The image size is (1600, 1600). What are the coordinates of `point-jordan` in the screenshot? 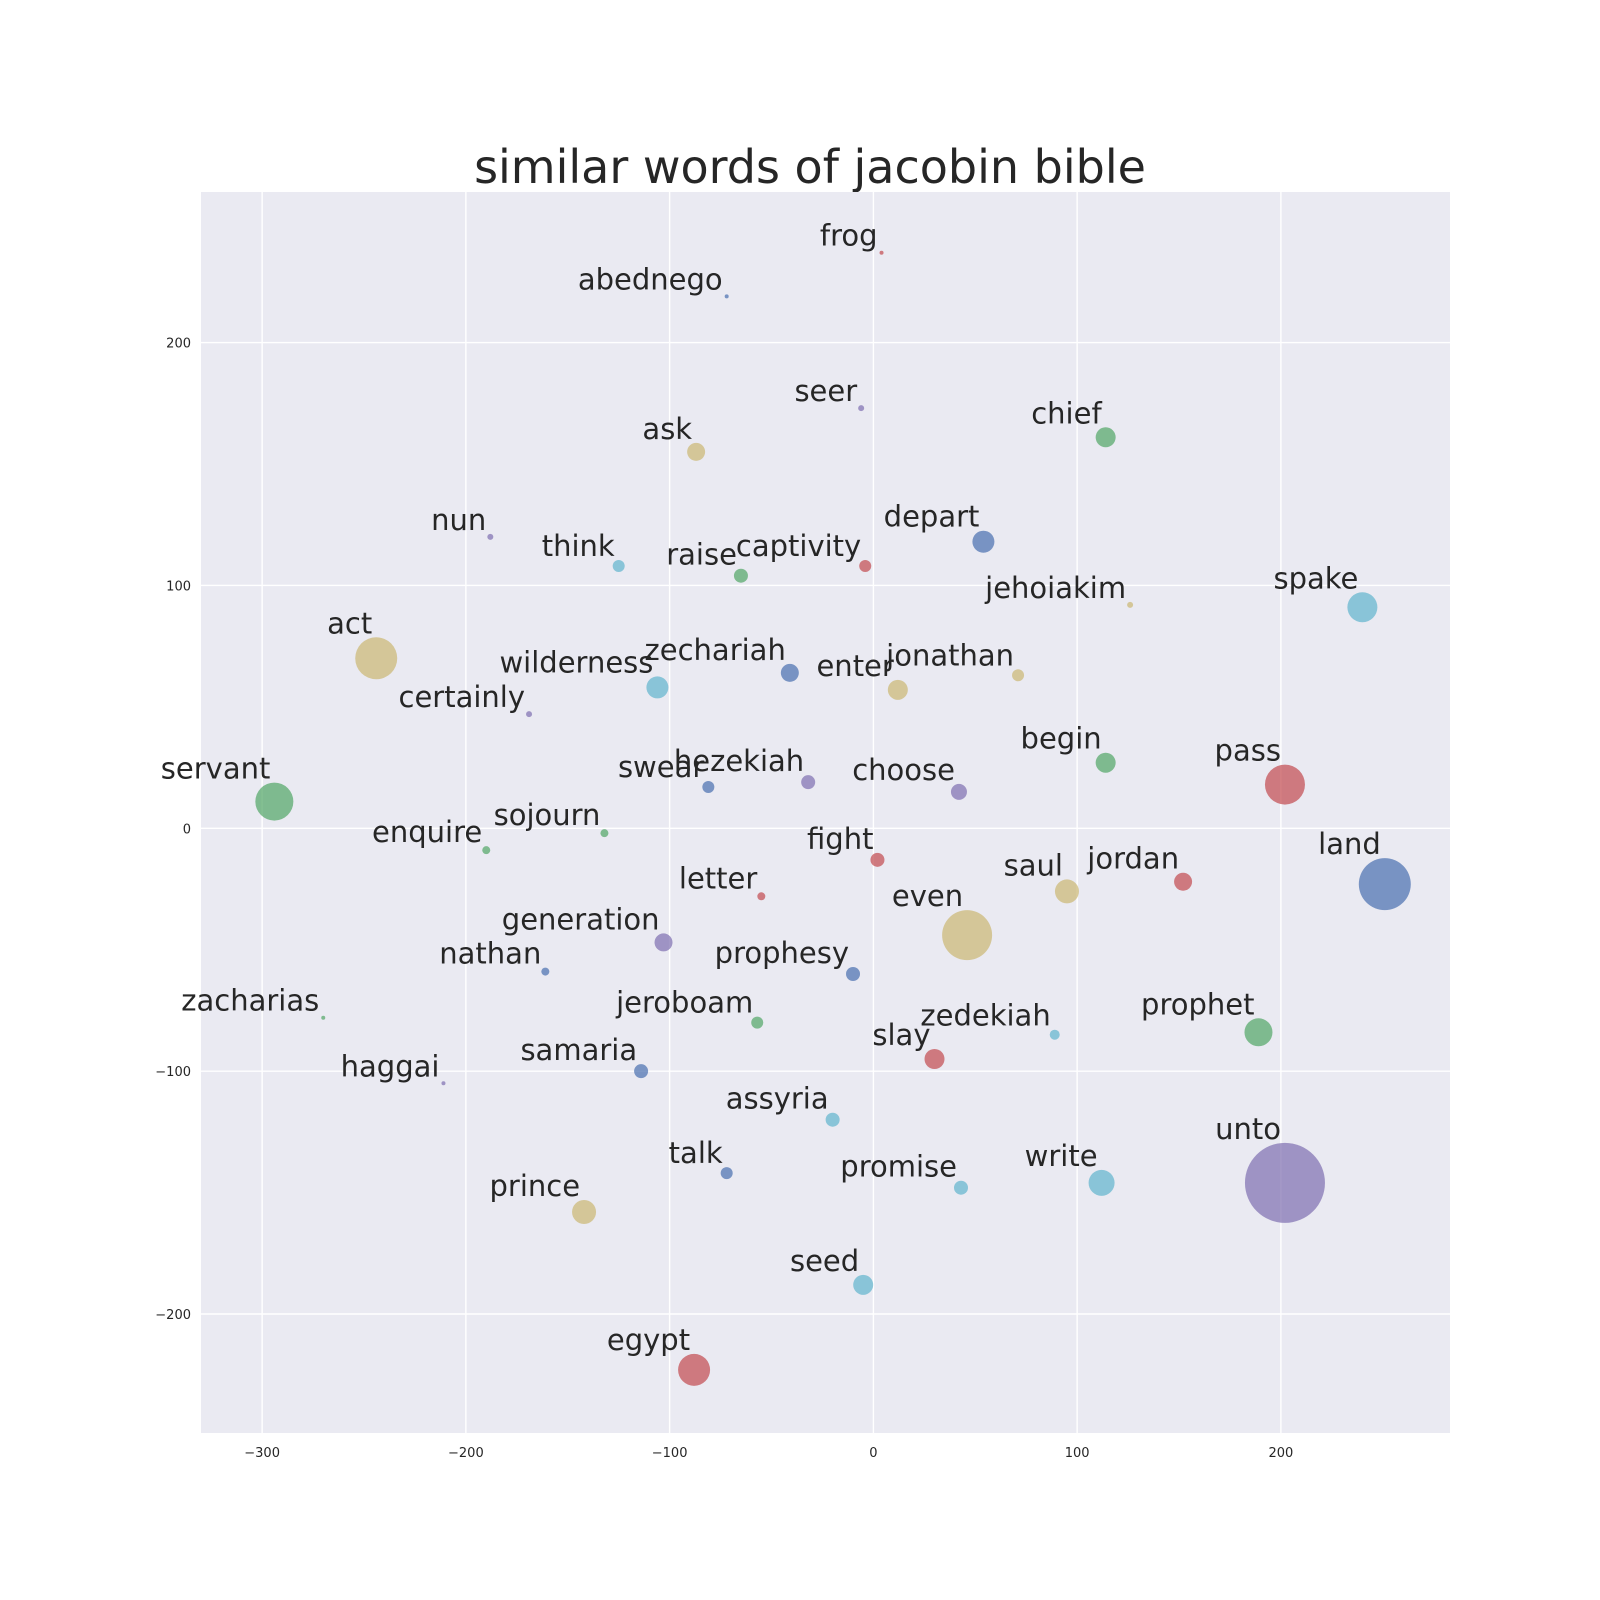 It's located at (1183, 881).